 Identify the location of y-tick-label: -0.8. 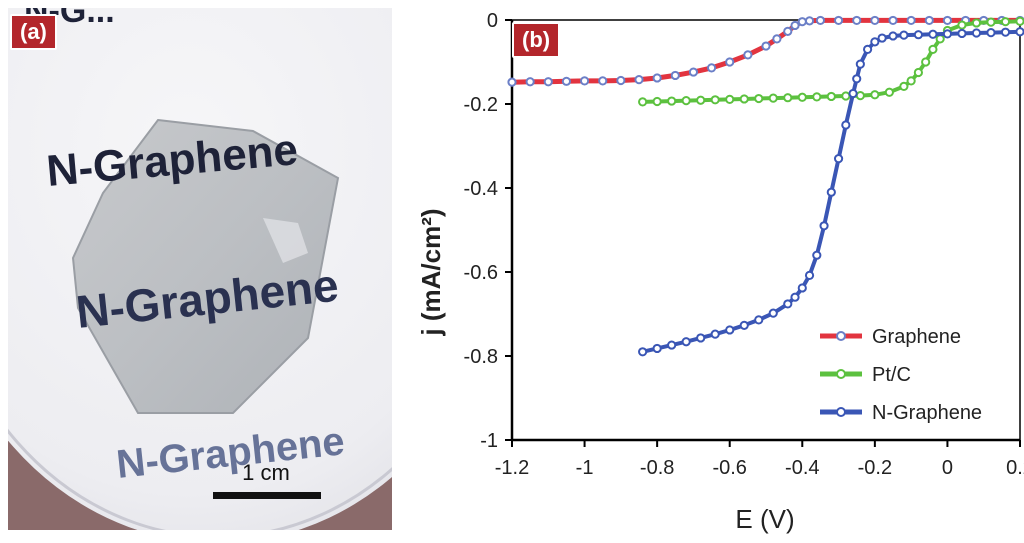
(481, 357).